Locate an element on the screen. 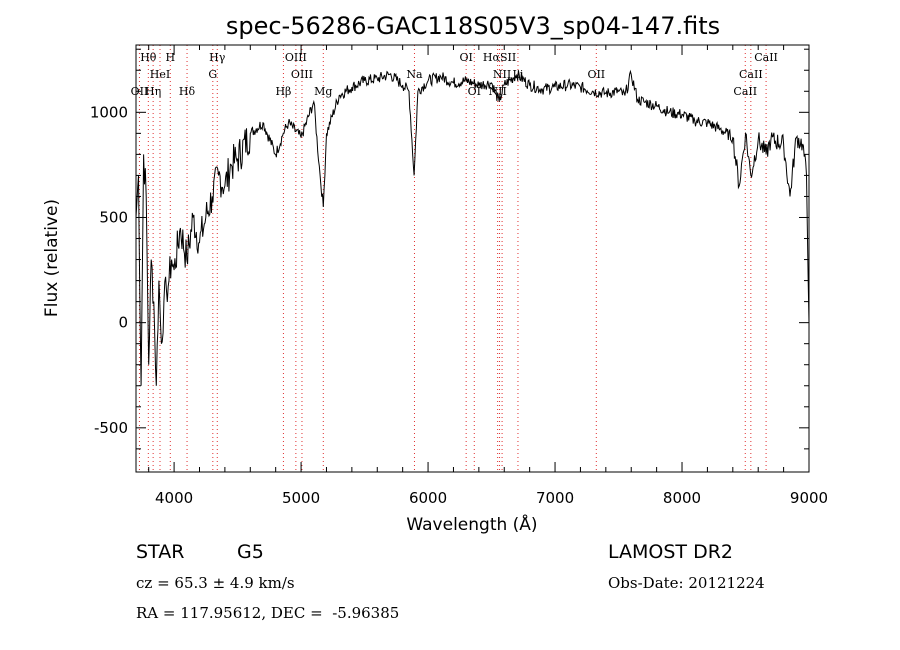 This screenshot has width=900, height=650. y-axis-title: Flux (relative) is located at coordinates (52, 258).